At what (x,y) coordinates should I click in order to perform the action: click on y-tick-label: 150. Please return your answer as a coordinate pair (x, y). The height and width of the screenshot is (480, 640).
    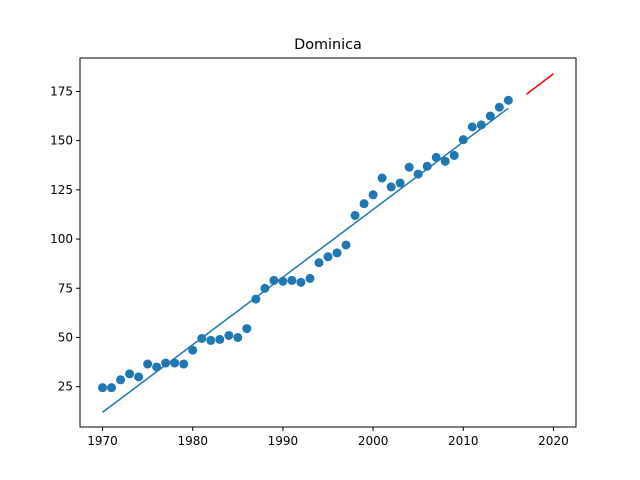
    Looking at the image, I should click on (61, 141).